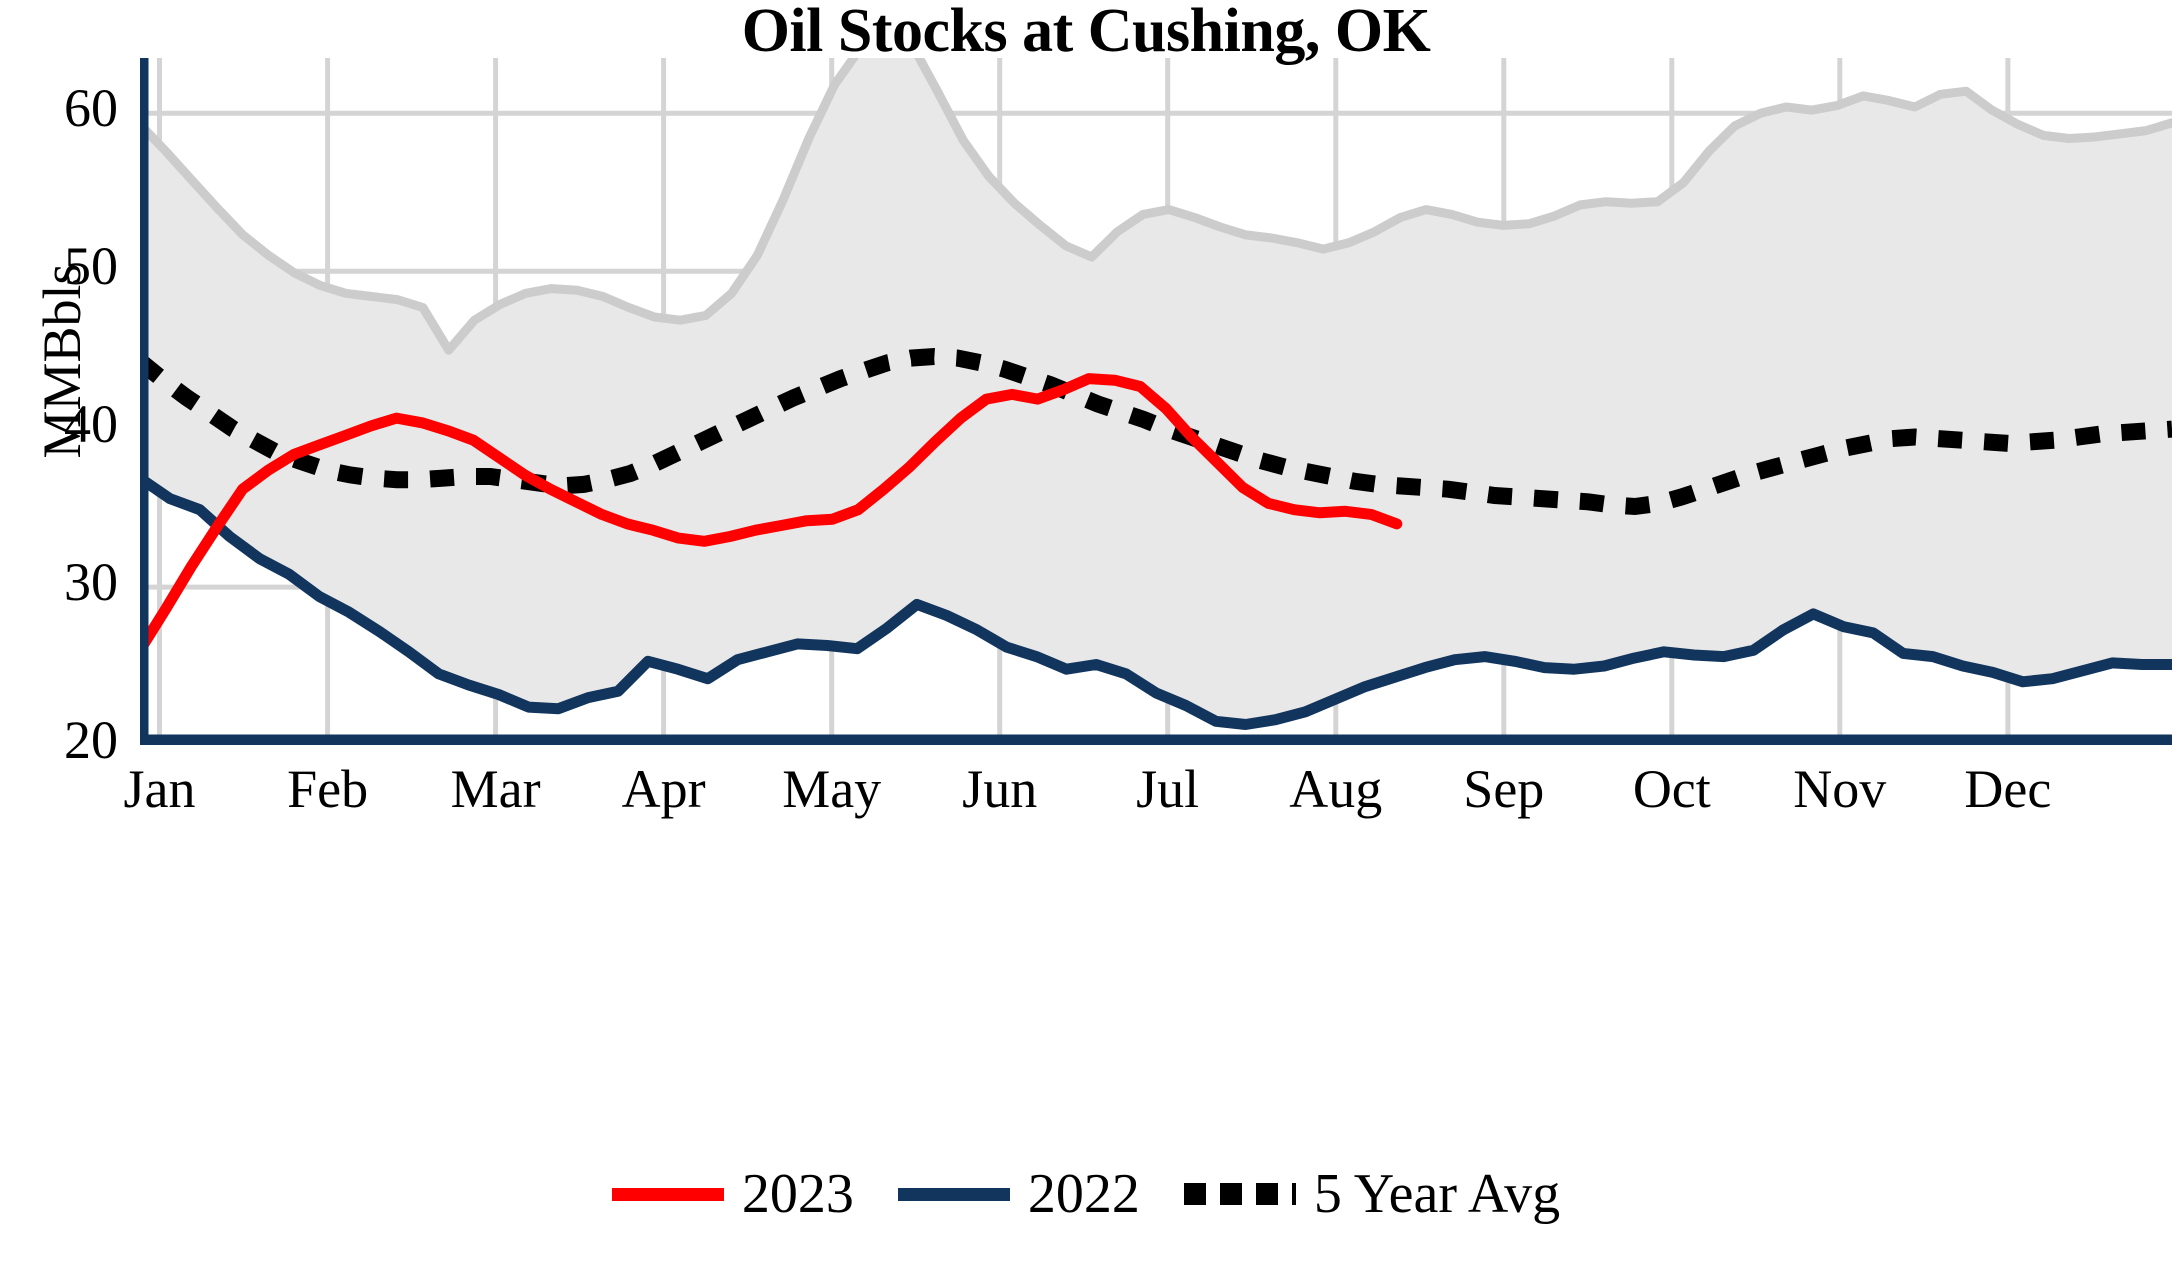 Image resolution: width=2172 pixels, height=1276 pixels. I want to click on legend-item-2022: 2022, so click(1018, 1194).